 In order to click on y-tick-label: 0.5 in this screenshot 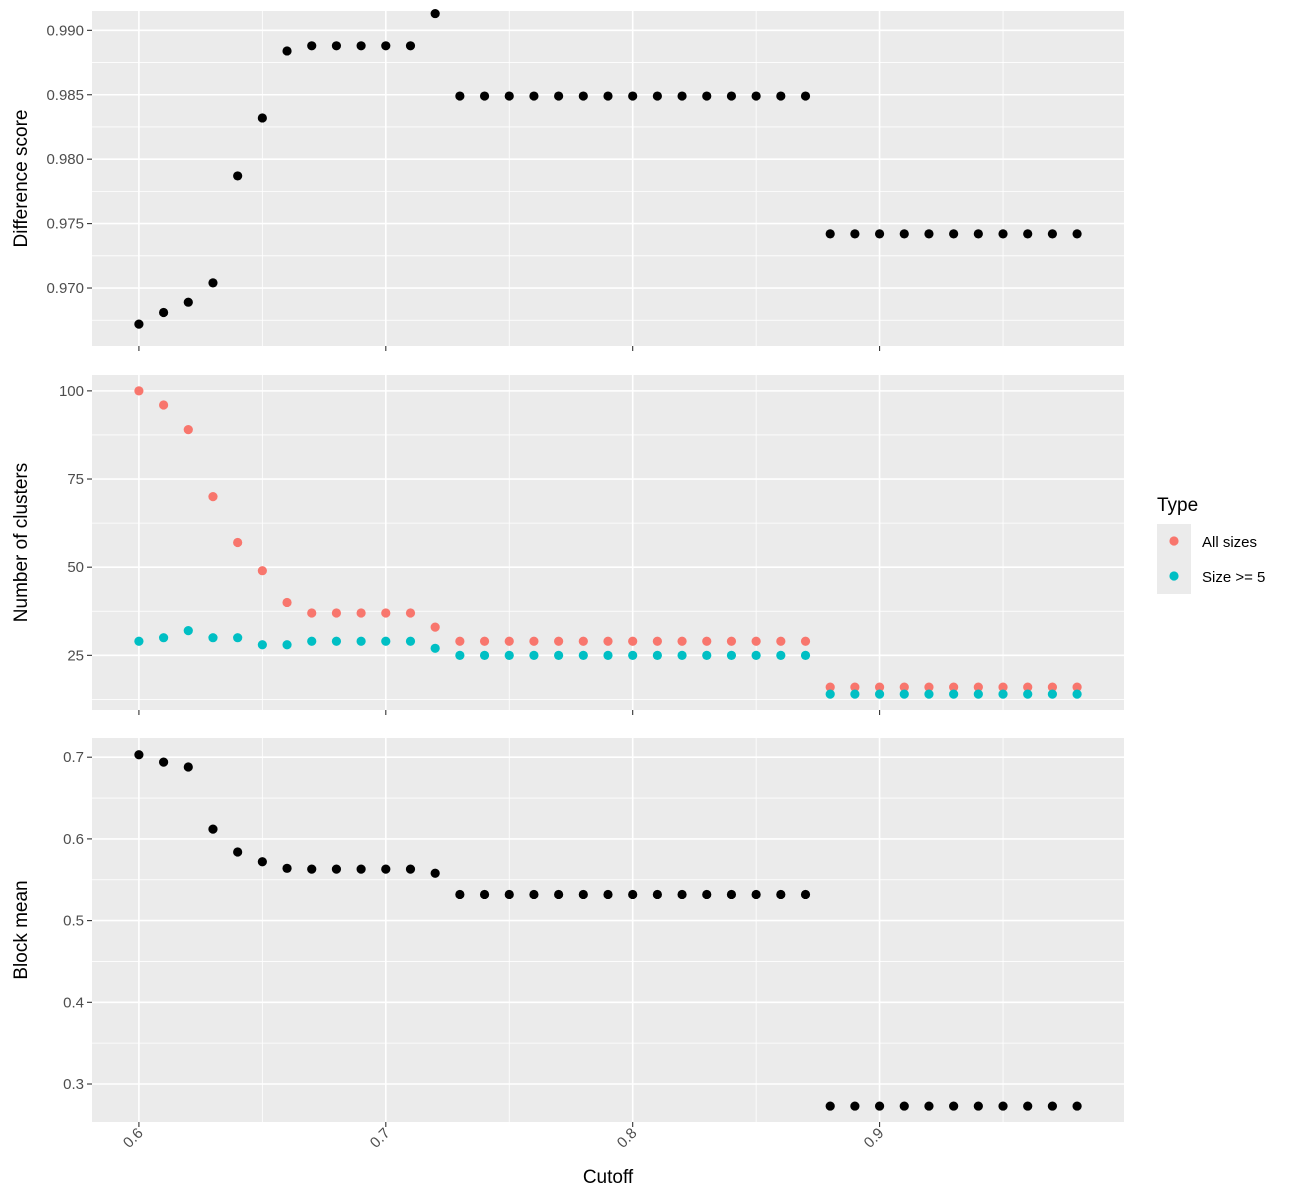, I will do `click(73, 921)`.